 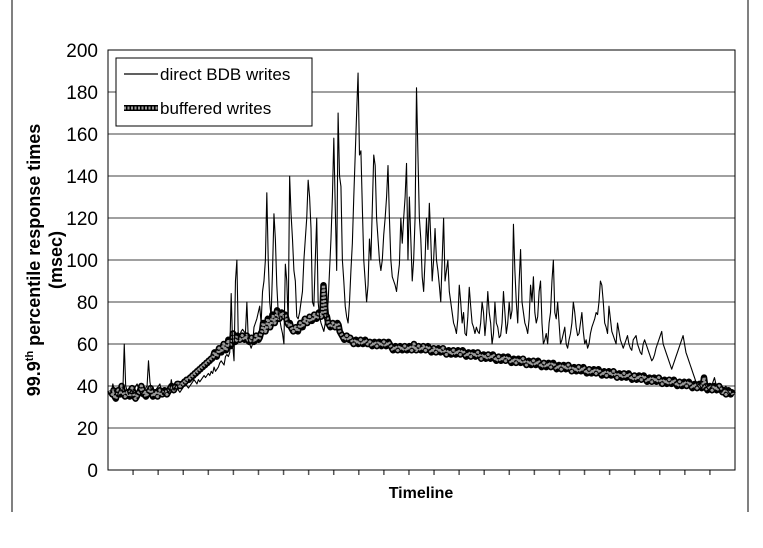 I want to click on y-tick-label-140: 140, so click(x=82, y=177).